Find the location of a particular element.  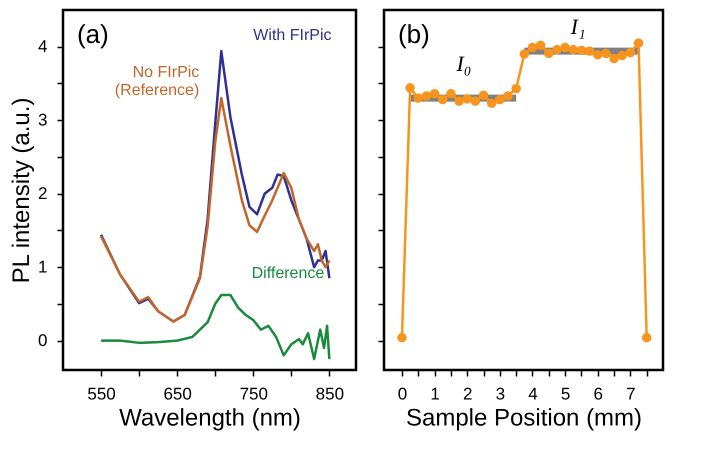

x-tick-label: 750 is located at coordinates (254, 394).